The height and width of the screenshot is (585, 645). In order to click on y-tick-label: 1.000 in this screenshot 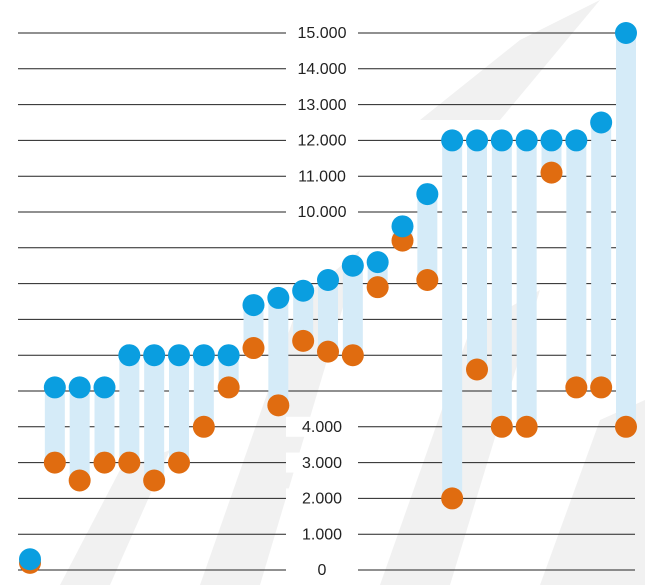, I will do `click(322, 534)`.